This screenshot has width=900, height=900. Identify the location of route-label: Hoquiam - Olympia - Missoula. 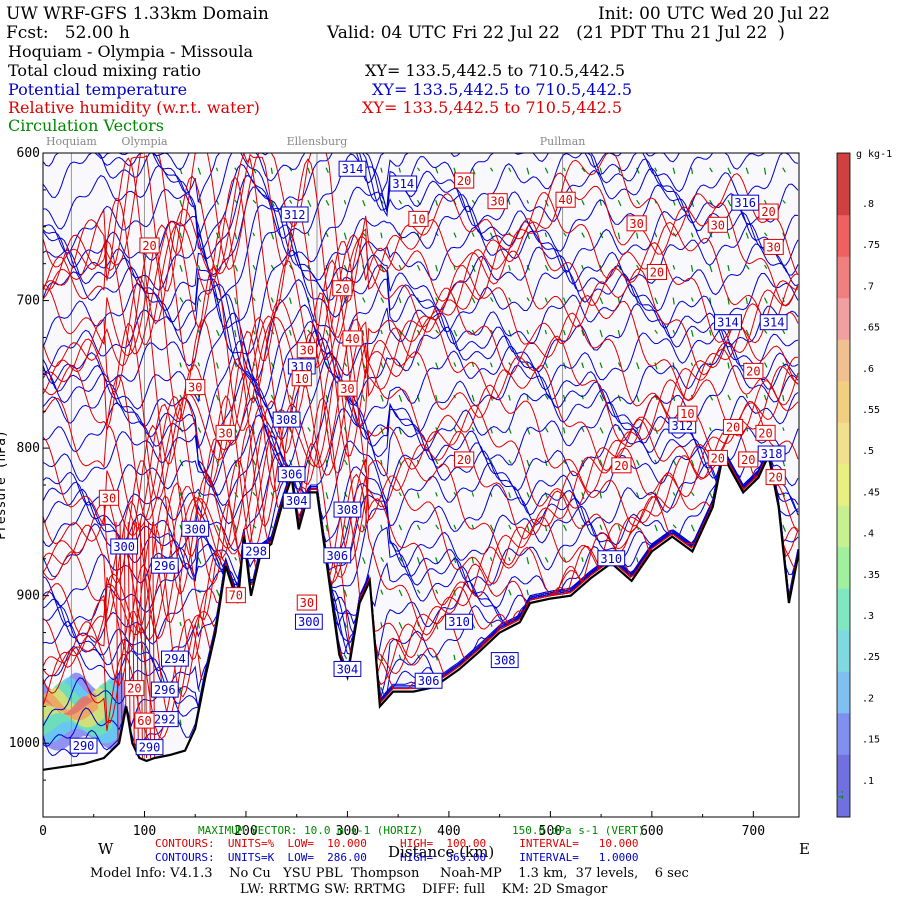
(130, 51).